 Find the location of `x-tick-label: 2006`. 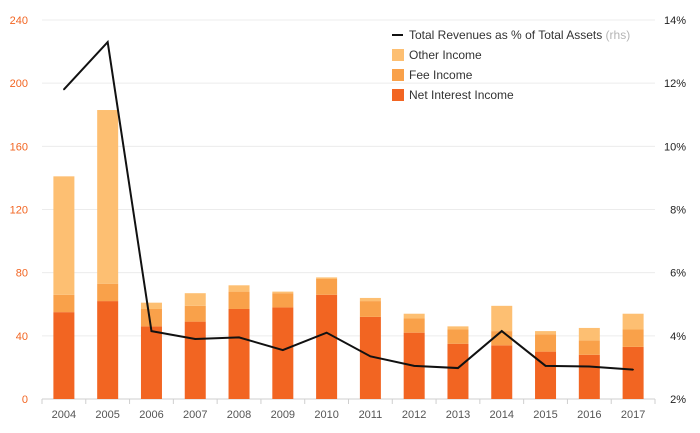

x-tick-label: 2006 is located at coordinates (151, 415).